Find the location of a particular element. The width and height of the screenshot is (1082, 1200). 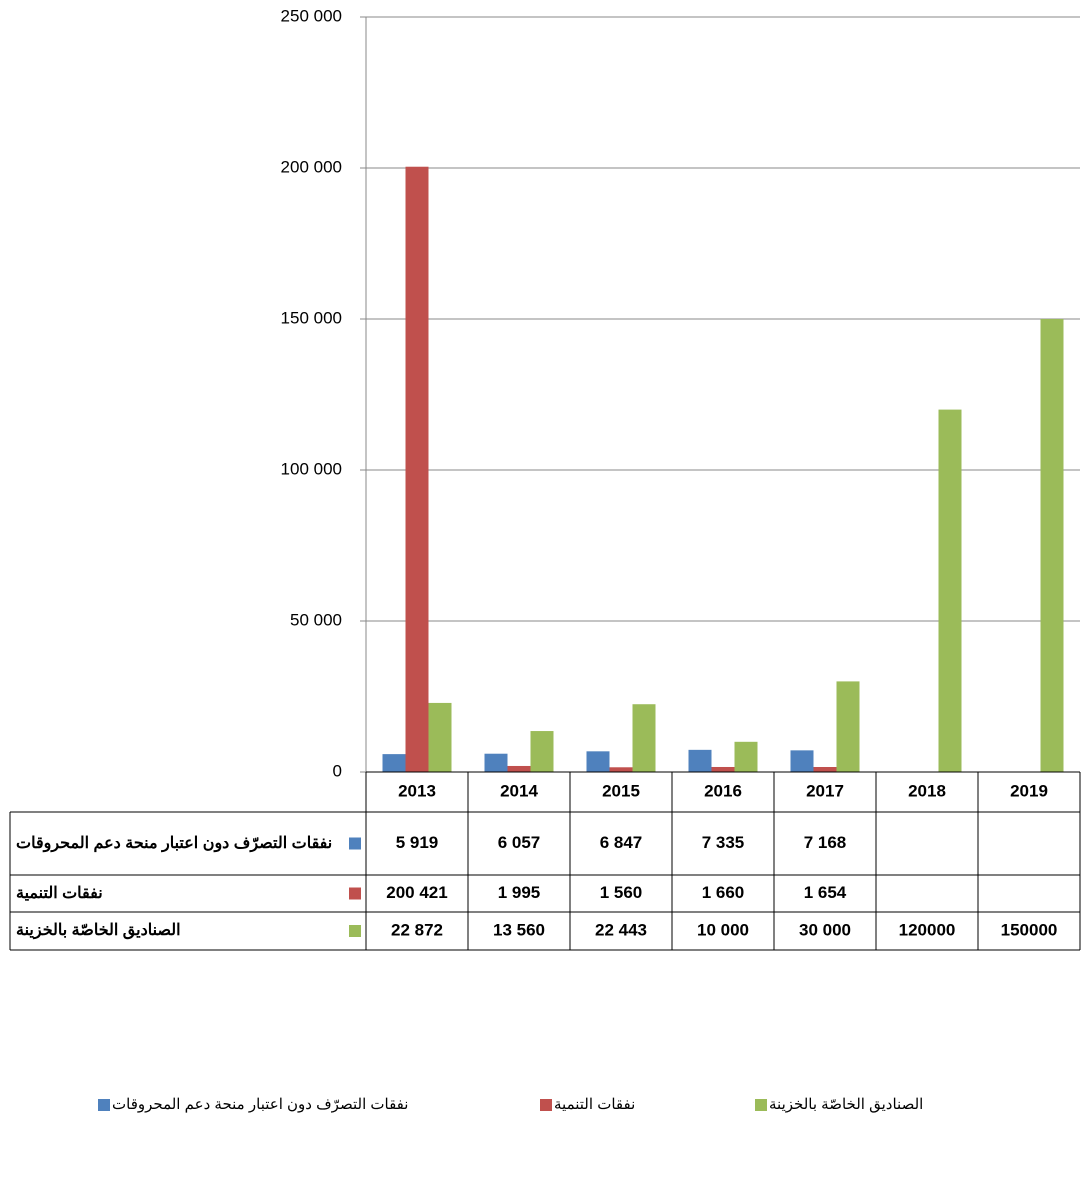

table-value: 22 872 is located at coordinates (417, 929).